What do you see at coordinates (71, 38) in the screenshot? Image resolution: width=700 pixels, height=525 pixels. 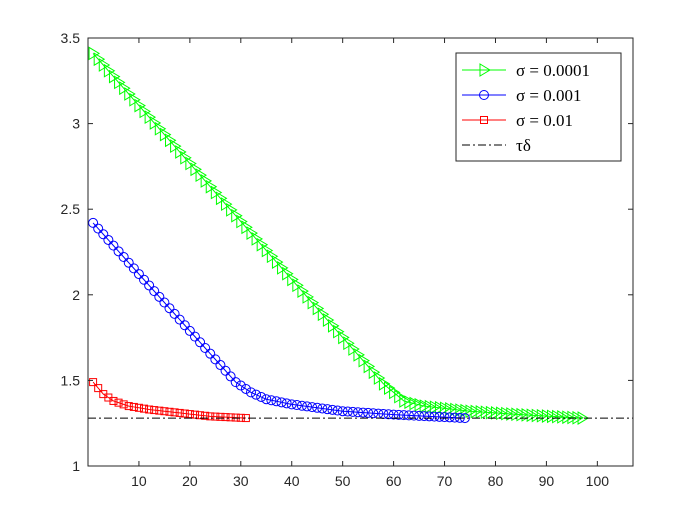 I see `y-tick-label-5: 3.5` at bounding box center [71, 38].